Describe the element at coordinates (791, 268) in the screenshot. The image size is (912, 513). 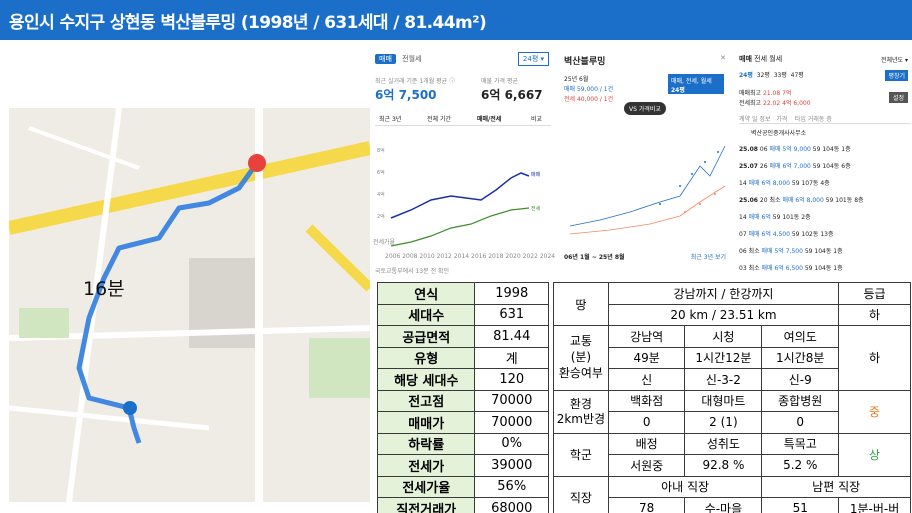
I see `list-item: 03 최소 매매 6억 6,500 59 104동 1층` at that location.